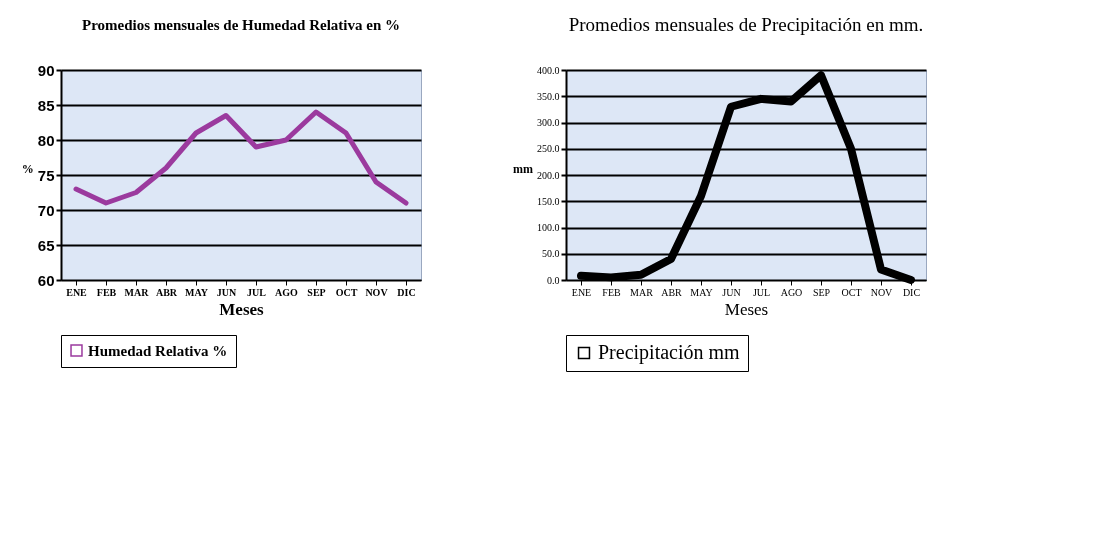 Image resolution: width=1102 pixels, height=549 pixels. Describe the element at coordinates (46, 140) in the screenshot. I see `y-tick-label: 80` at that location.